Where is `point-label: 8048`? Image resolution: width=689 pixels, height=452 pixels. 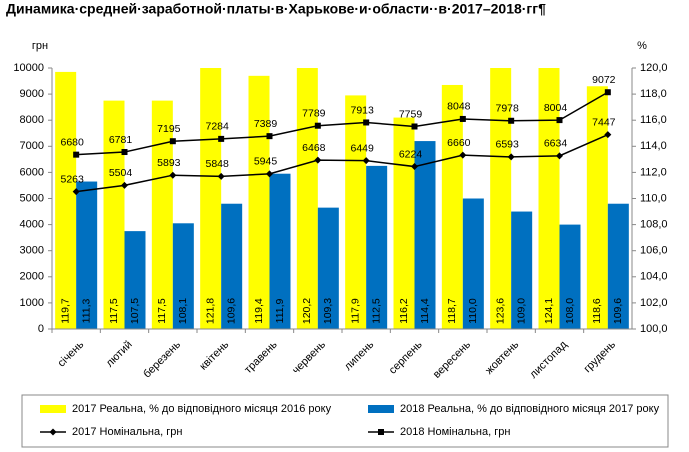 point-label: 8048 is located at coordinates (459, 107).